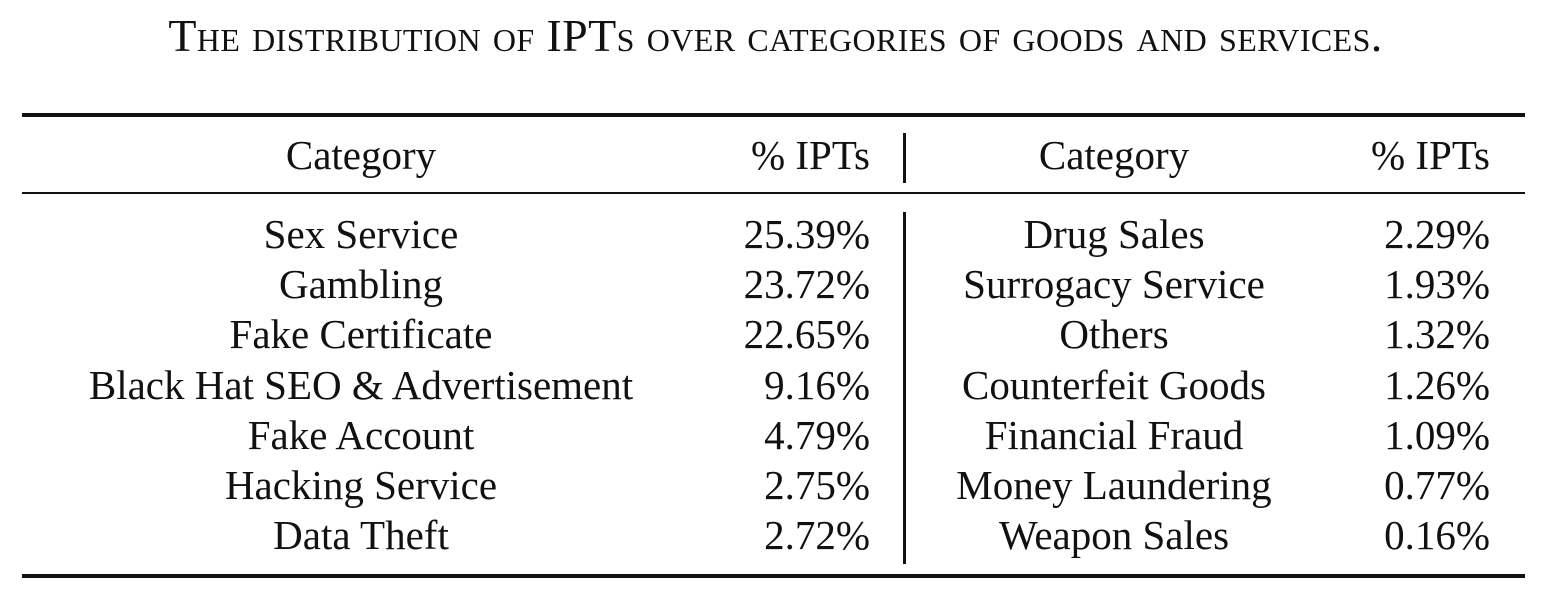  What do you see at coordinates (1437, 334) in the screenshot?
I see `cell-pct-right: 1.32%` at bounding box center [1437, 334].